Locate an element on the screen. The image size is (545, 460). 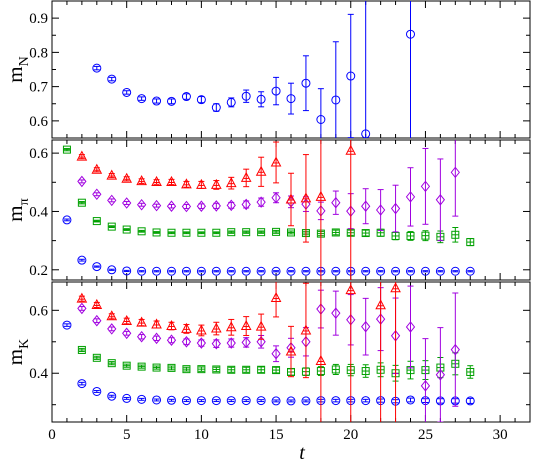
y-tick-label: 0.9 is located at coordinates (38, 19).